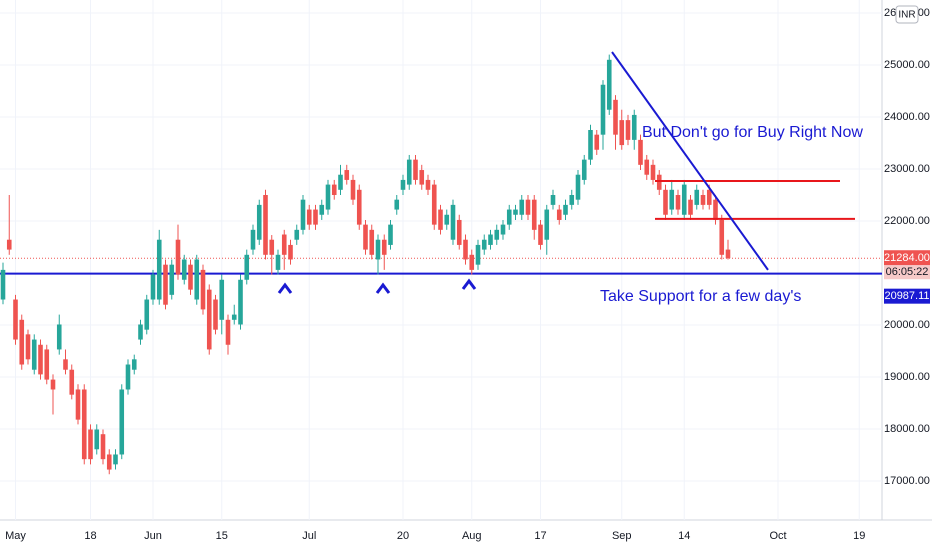 This screenshot has width=932, height=550. I want to click on x-tick-label: 14, so click(684, 536).